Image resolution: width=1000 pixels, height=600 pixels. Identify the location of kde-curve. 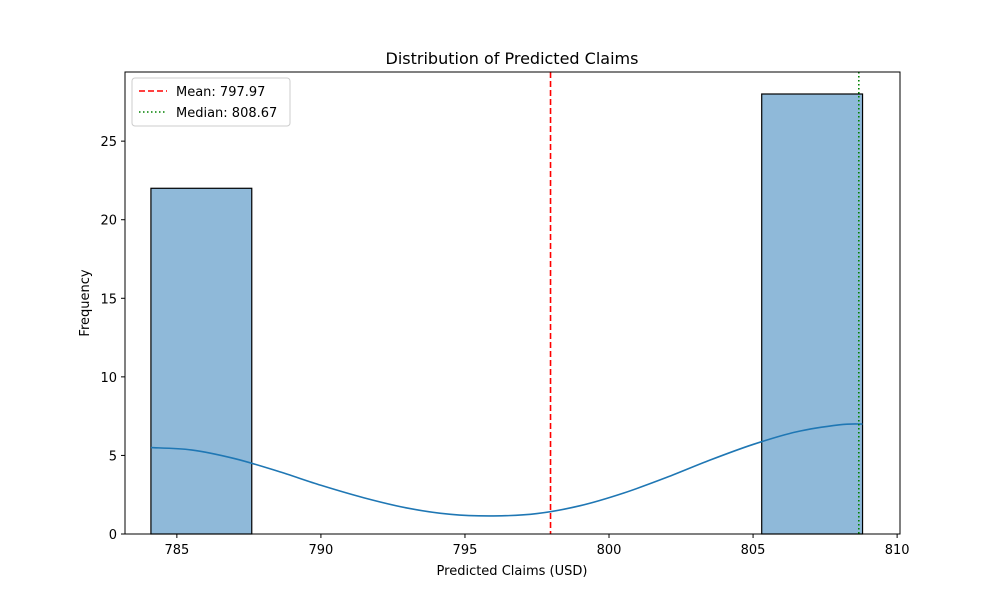
(506, 470).